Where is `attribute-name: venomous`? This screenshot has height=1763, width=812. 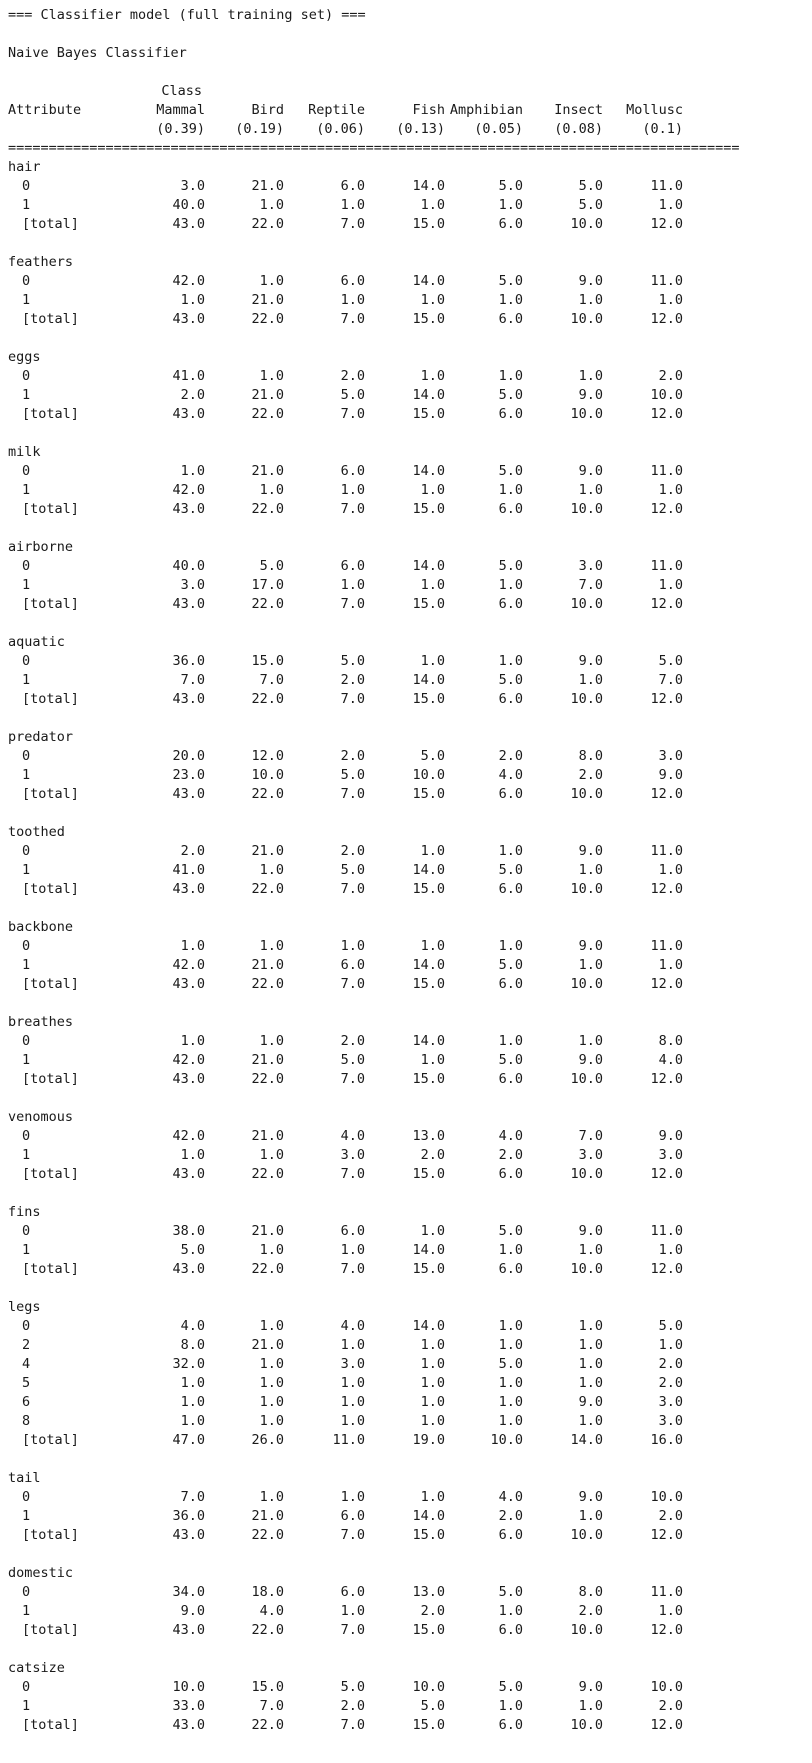 attribute-name: venomous is located at coordinates (41, 1117).